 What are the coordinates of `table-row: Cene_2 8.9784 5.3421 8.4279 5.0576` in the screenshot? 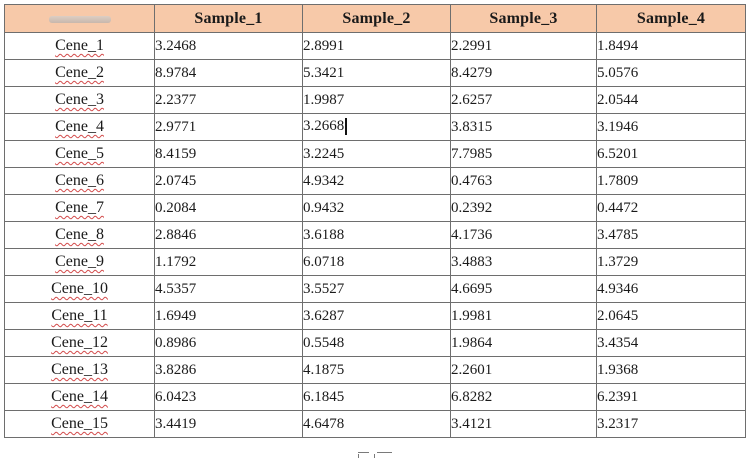 It's located at (375, 73).